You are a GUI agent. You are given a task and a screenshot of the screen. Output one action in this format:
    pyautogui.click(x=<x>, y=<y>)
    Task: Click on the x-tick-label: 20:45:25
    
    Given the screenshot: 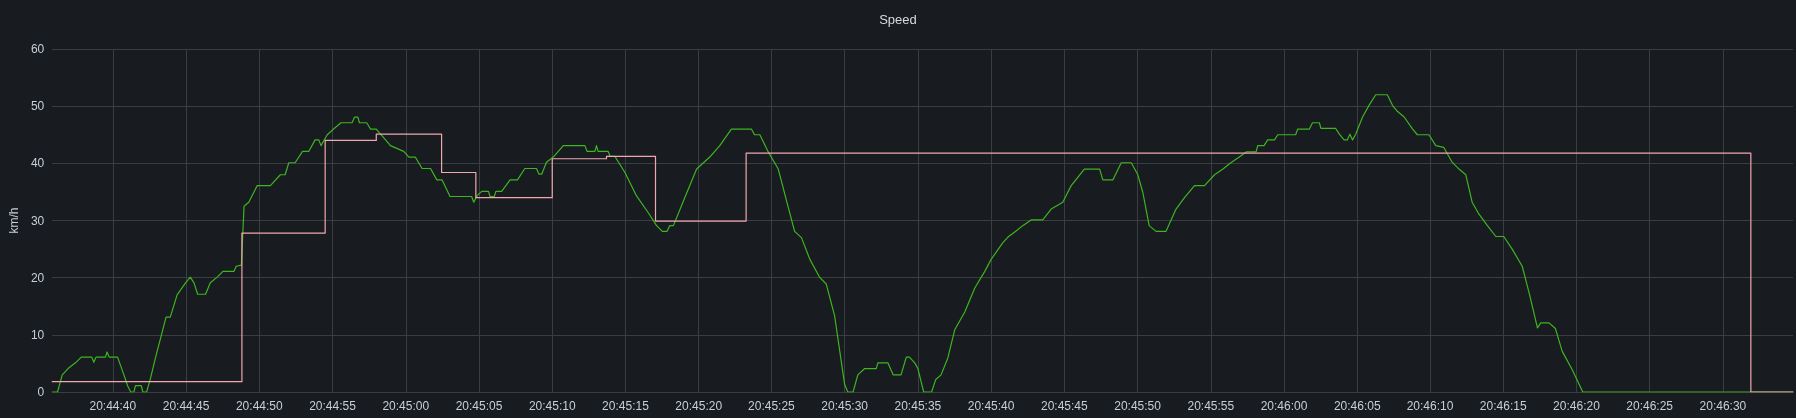 What is the action you would take?
    pyautogui.click(x=772, y=406)
    